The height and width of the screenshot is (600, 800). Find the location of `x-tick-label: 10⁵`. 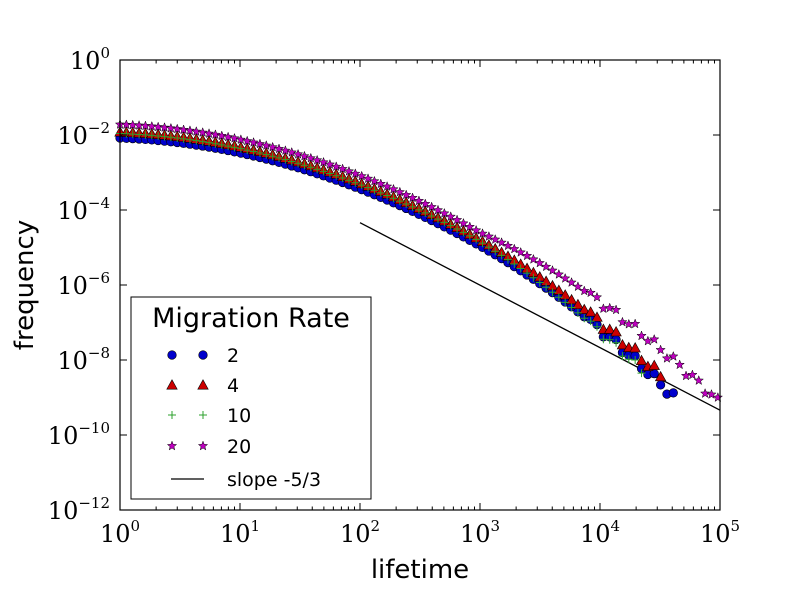

x-tick-label: 10⁵ is located at coordinates (720, 532).